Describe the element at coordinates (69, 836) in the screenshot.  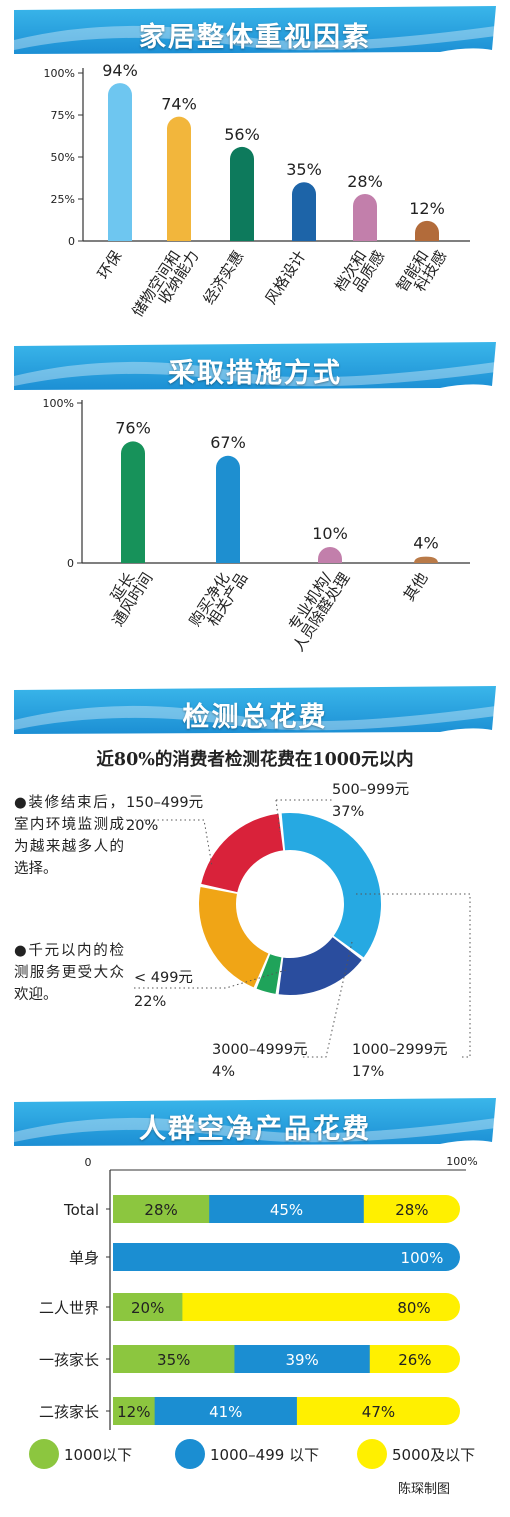
I see `note-1: ●装修结束后，室内环境监测成为越来越多人的选择。` at that location.